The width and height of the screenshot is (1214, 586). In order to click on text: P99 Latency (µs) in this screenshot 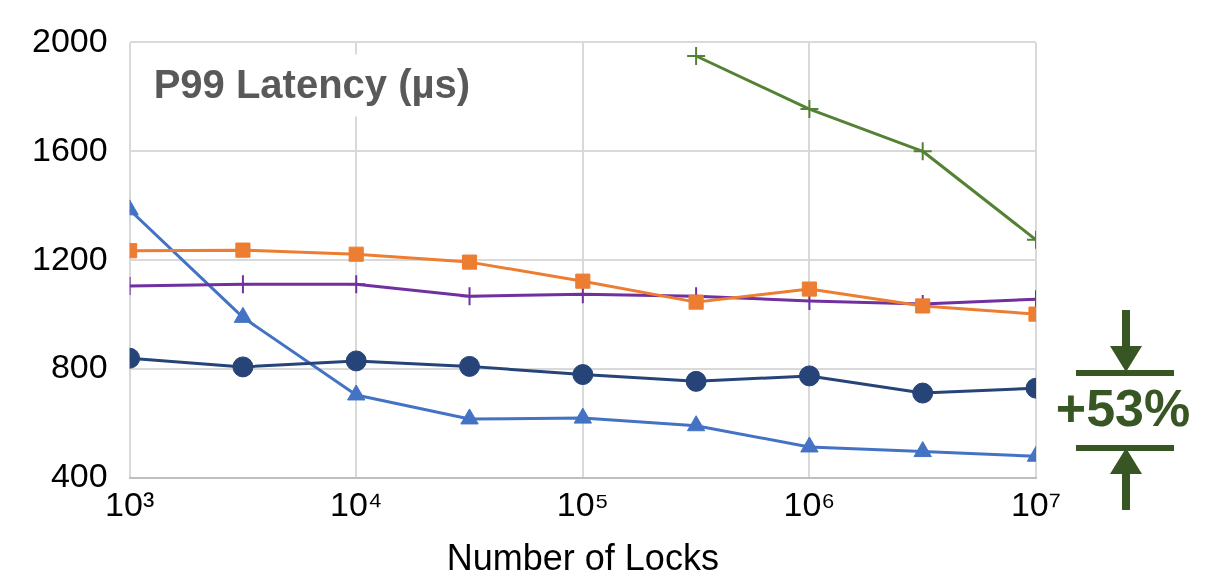, I will do `click(312, 84)`.